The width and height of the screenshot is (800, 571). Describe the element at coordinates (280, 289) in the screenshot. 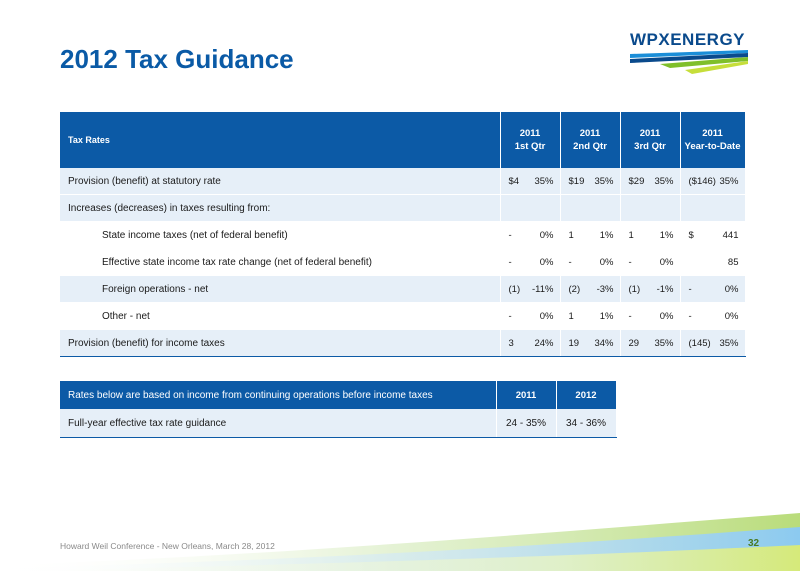

I see `row-label: Foreign operations - net` at that location.